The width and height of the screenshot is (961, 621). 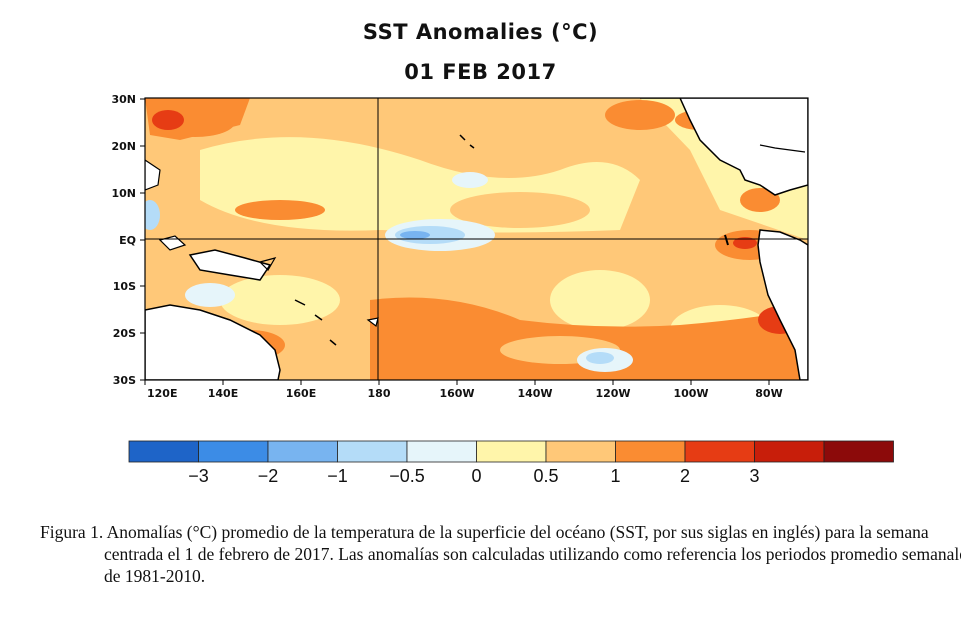 What do you see at coordinates (768, 393) in the screenshot?
I see `lon-label-8: 80W` at bounding box center [768, 393].